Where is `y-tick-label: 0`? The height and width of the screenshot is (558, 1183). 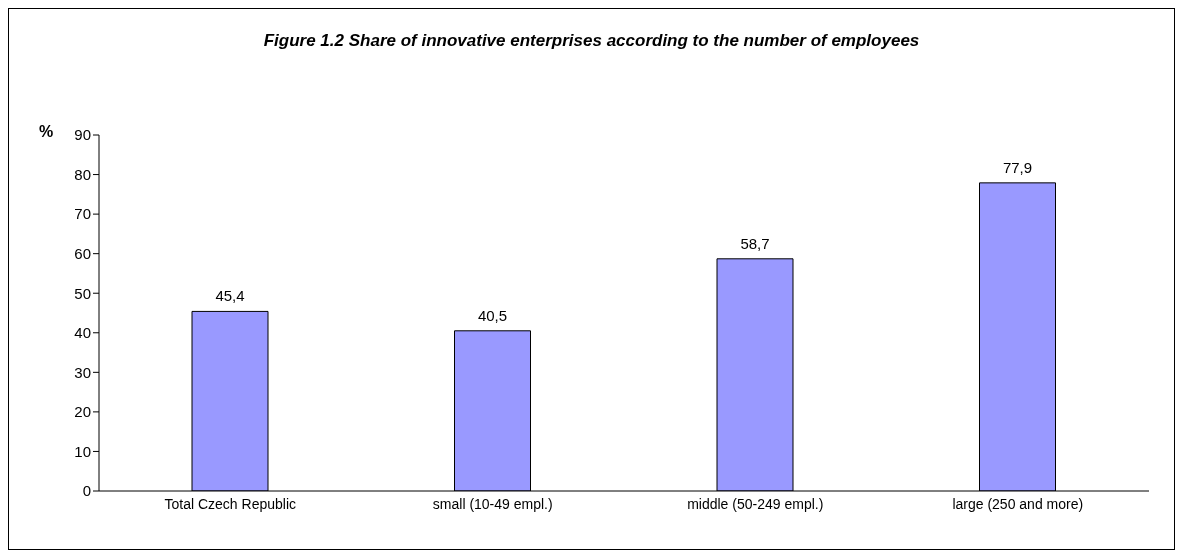 y-tick-label: 0 is located at coordinates (86, 491).